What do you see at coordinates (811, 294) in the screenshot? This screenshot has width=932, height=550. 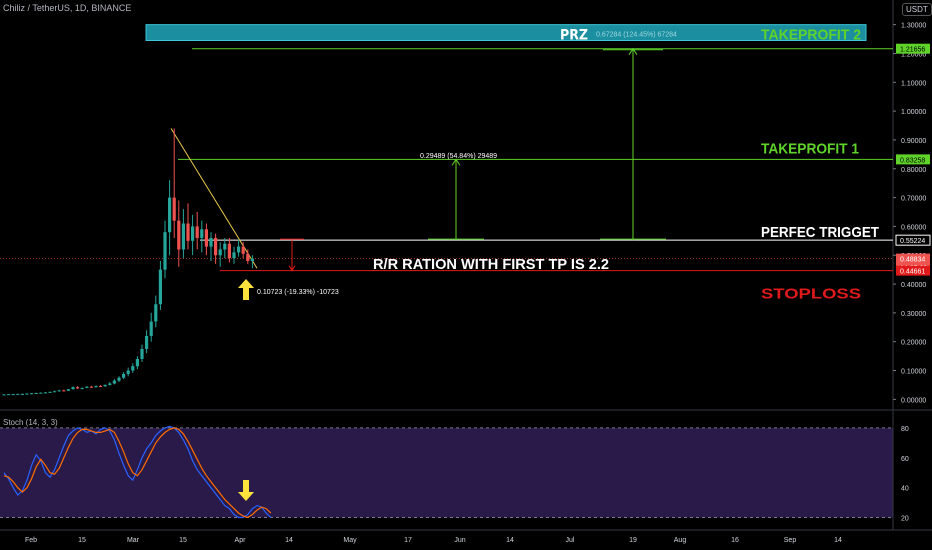 I see `stoploss-label: STOPLOSS` at bounding box center [811, 294].